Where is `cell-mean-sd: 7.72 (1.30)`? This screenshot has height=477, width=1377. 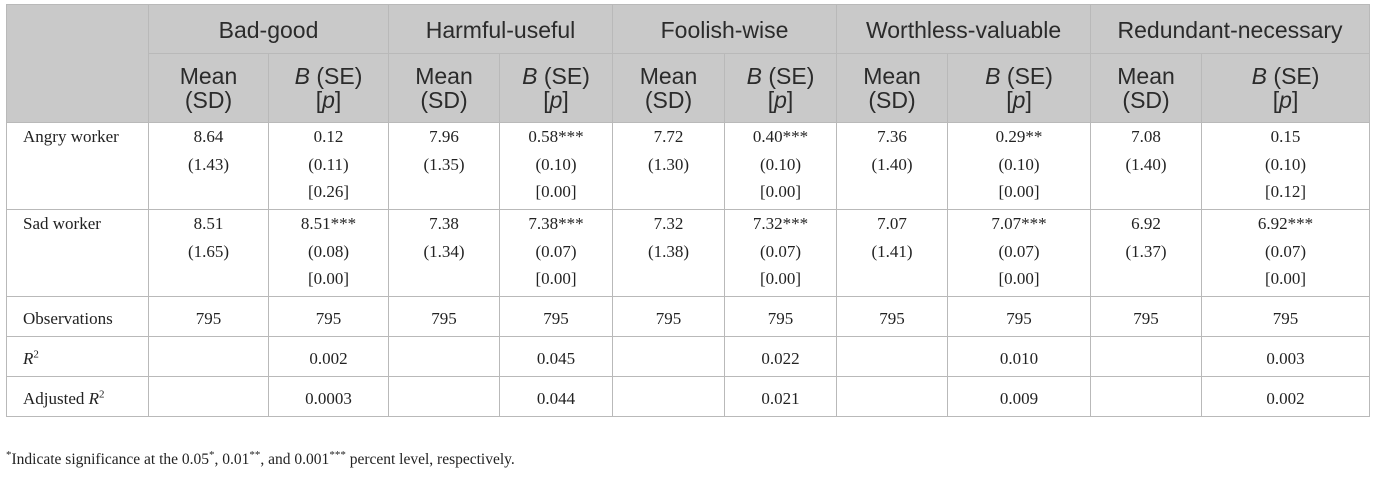
cell-mean-sd: 7.72 (1.30) is located at coordinates (669, 166).